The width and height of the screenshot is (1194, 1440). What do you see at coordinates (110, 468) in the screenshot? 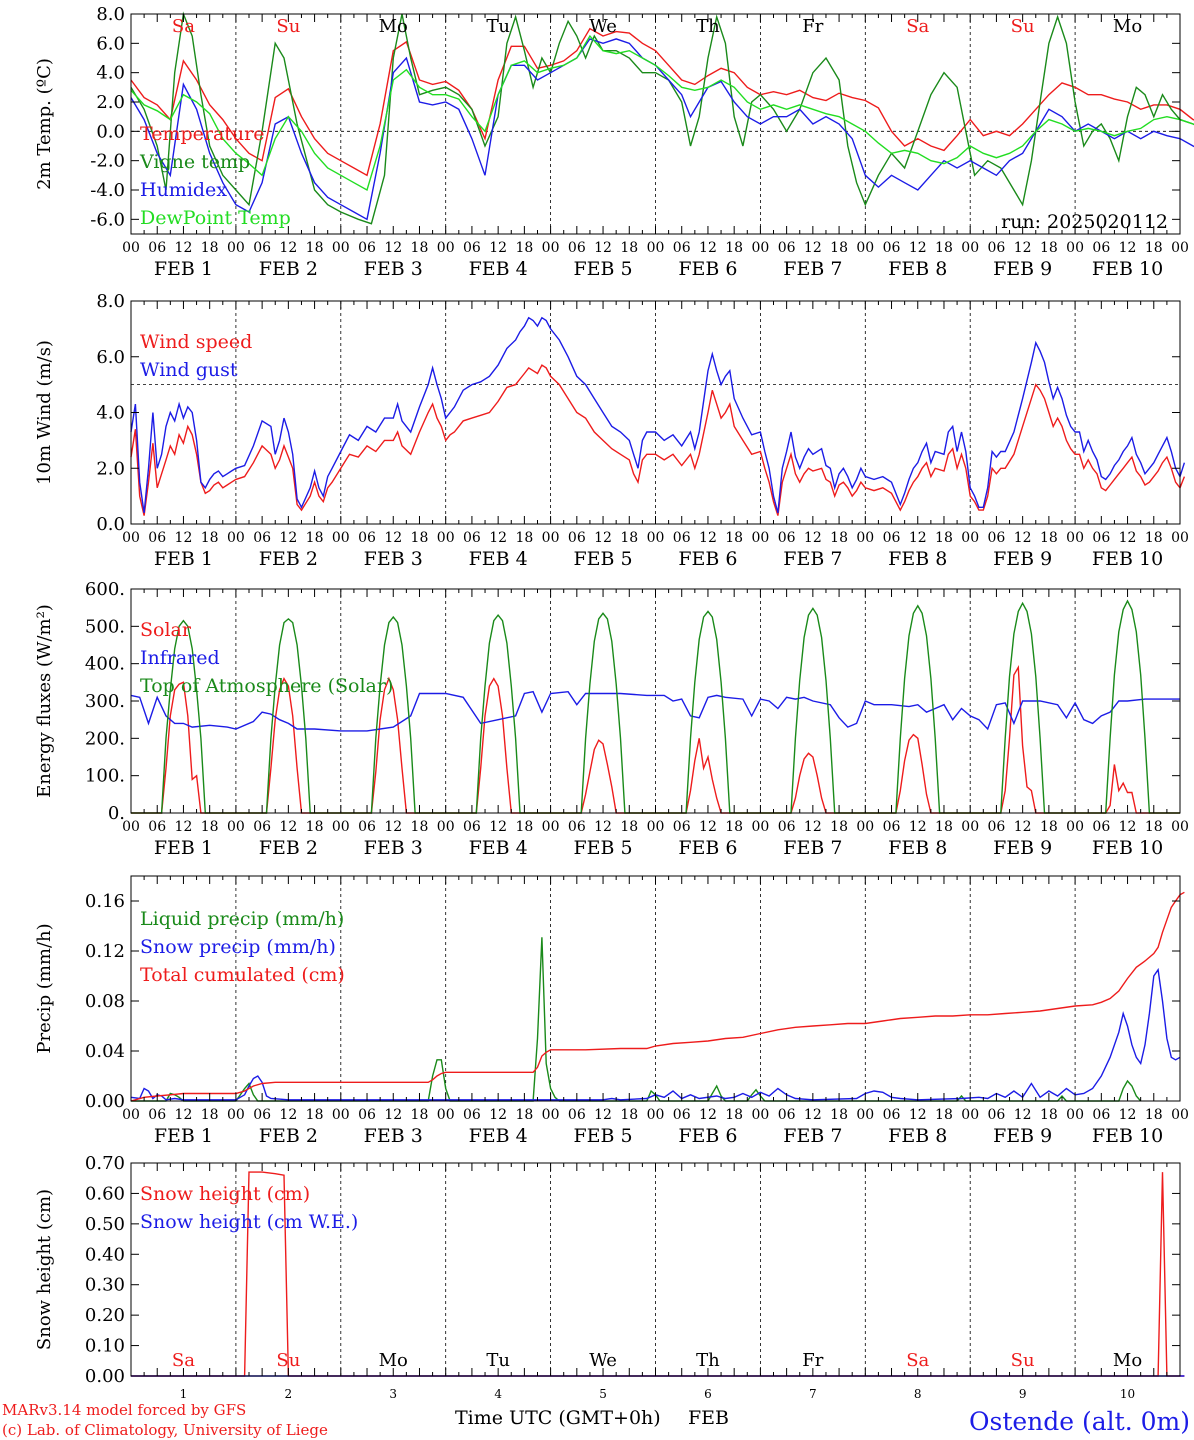
I see `y-tick-label: 2.0` at bounding box center [110, 468].